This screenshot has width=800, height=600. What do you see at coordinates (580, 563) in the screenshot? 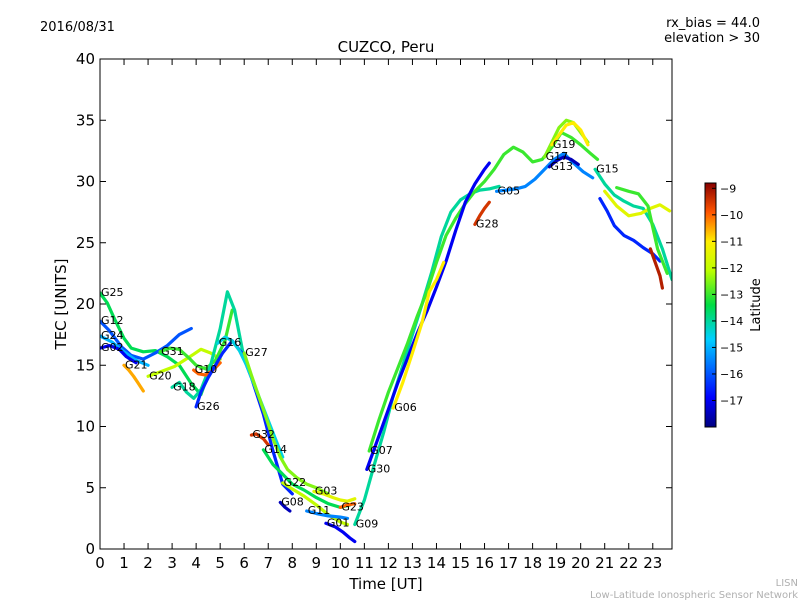
I see `x-tick-label: 20` at bounding box center [580, 563].